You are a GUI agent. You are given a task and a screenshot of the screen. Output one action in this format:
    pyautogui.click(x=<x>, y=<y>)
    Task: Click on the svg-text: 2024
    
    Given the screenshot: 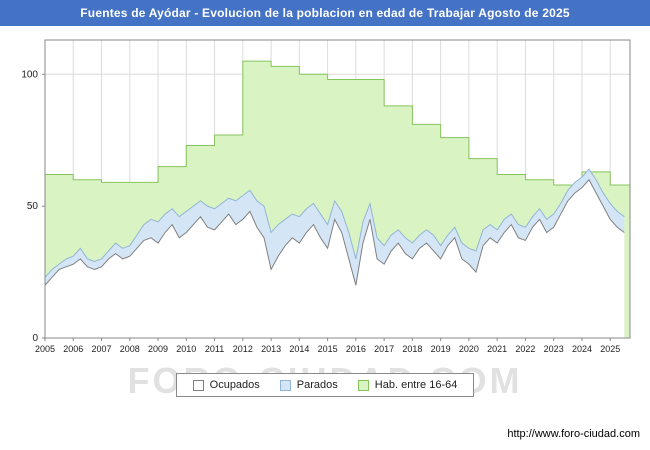 What is the action you would take?
    pyautogui.click(x=582, y=349)
    